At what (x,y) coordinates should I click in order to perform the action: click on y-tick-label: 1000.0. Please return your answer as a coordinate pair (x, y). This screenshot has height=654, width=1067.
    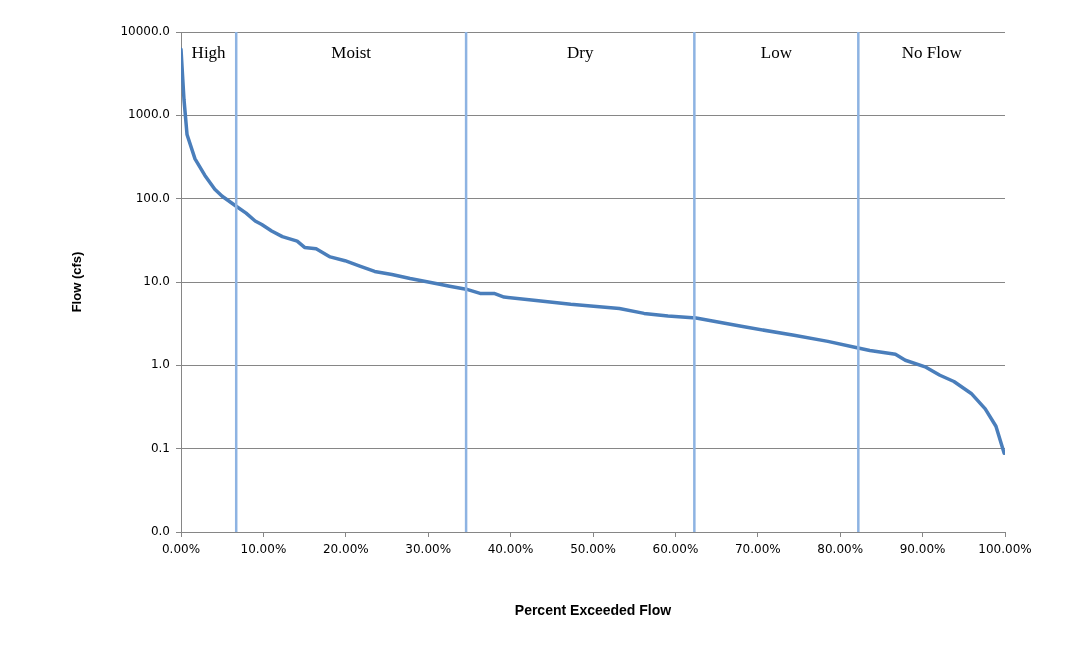
    Looking at the image, I should click on (149, 114).